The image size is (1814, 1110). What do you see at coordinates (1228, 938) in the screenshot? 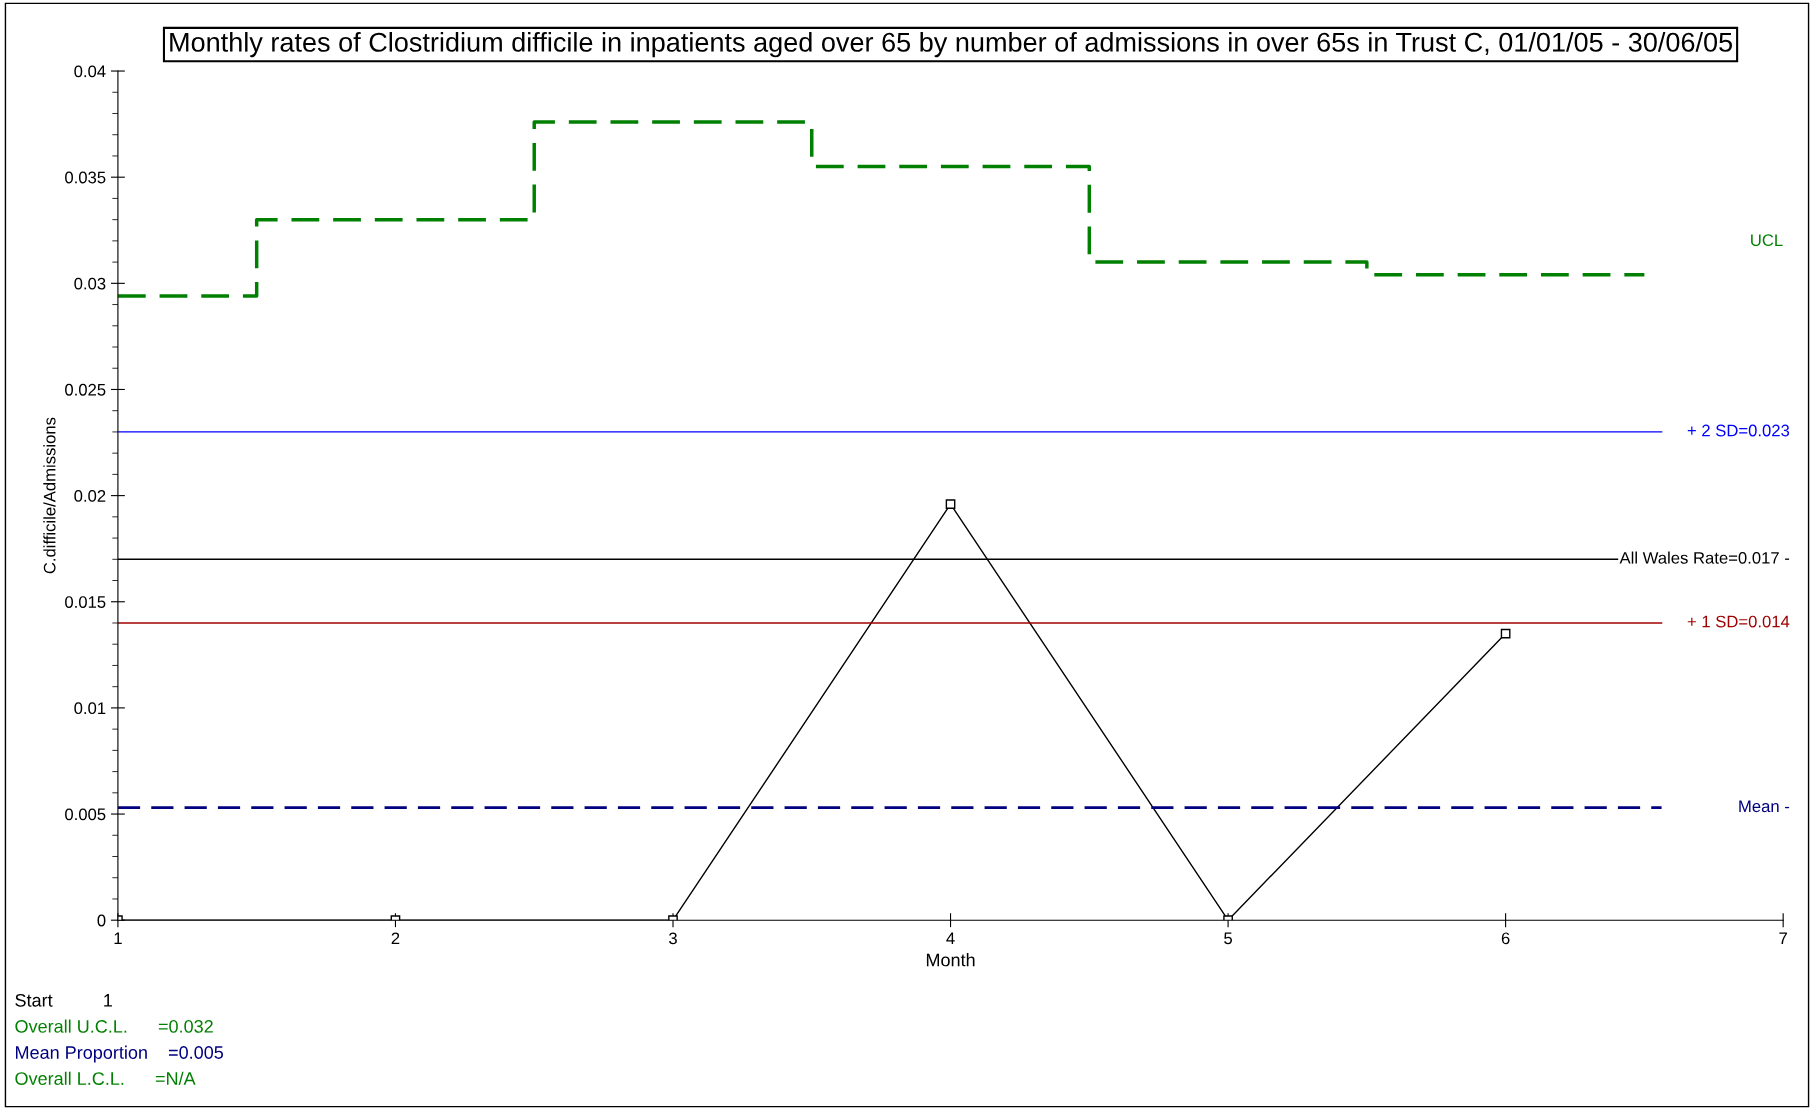
I see `x-tick-label: 5` at bounding box center [1228, 938].